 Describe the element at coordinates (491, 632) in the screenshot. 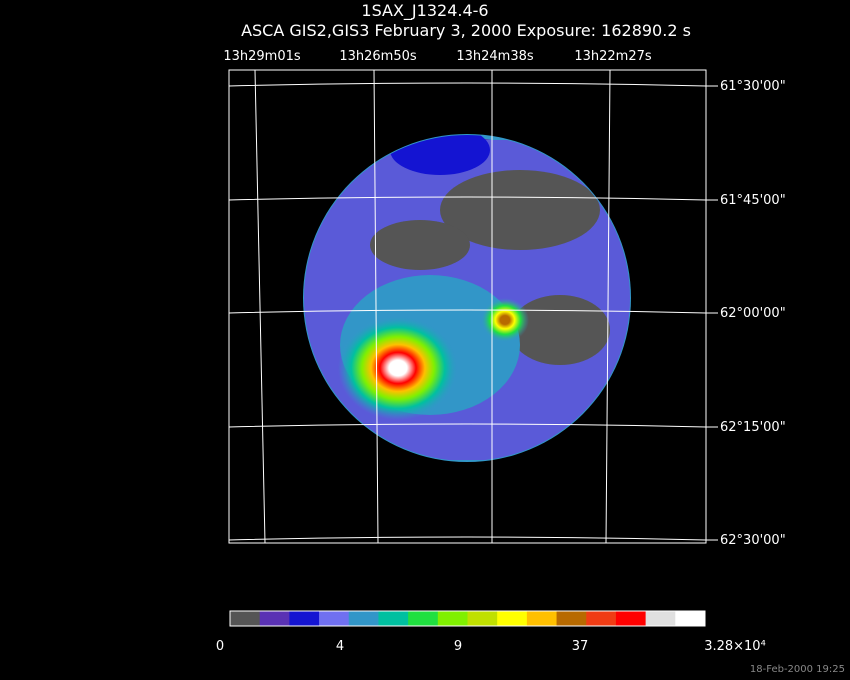

I see `colorbar: 0 4 9 37 3.28×10⁴` at that location.